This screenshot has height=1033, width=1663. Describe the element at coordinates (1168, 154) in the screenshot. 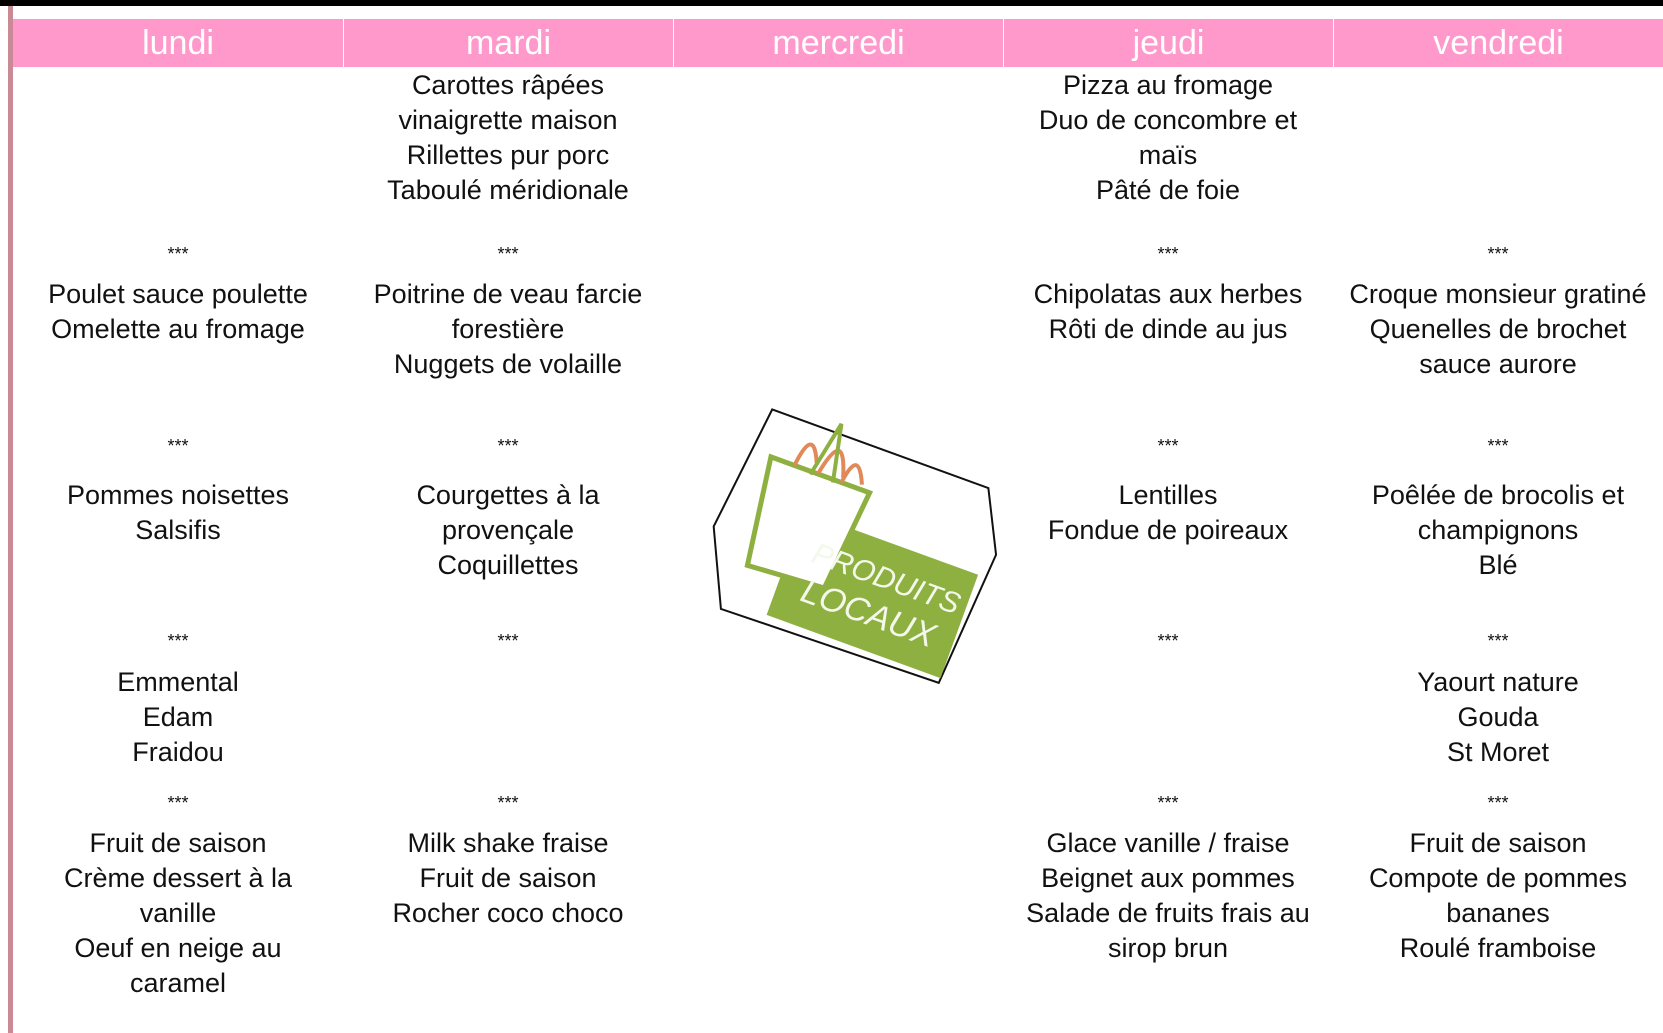

I see `menu-item: maïs` at that location.